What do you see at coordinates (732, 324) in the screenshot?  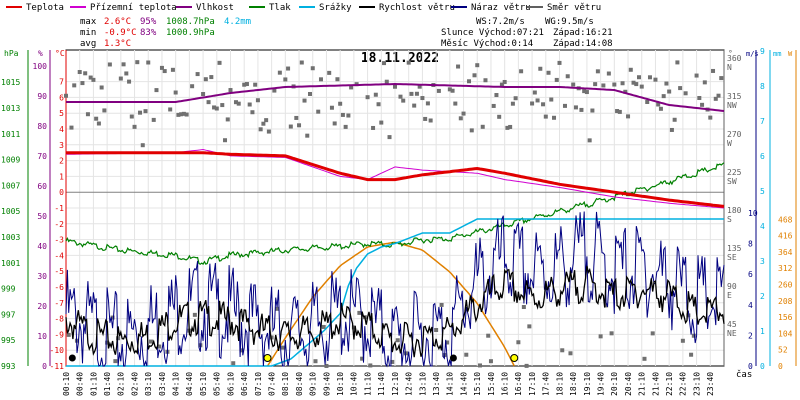 I see `tick-dir: 45` at bounding box center [732, 324].